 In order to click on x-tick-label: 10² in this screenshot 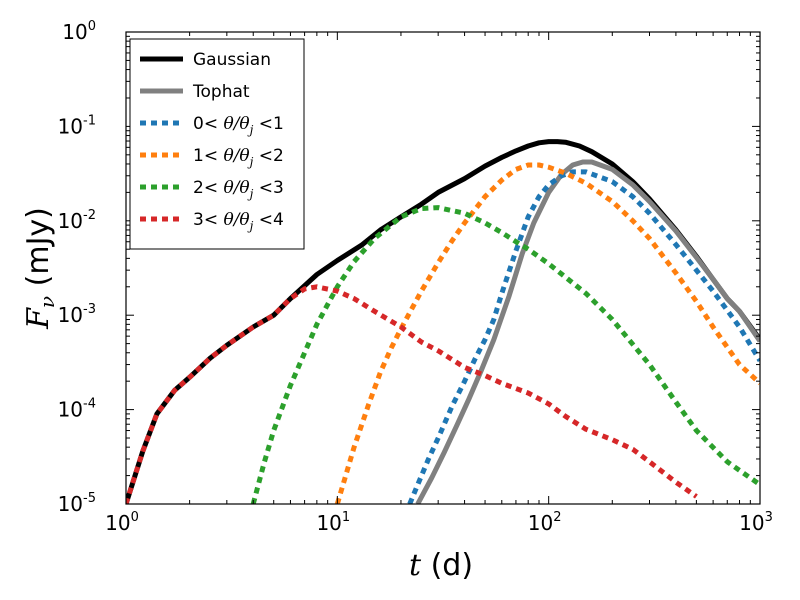, I will do `click(545, 522)`.